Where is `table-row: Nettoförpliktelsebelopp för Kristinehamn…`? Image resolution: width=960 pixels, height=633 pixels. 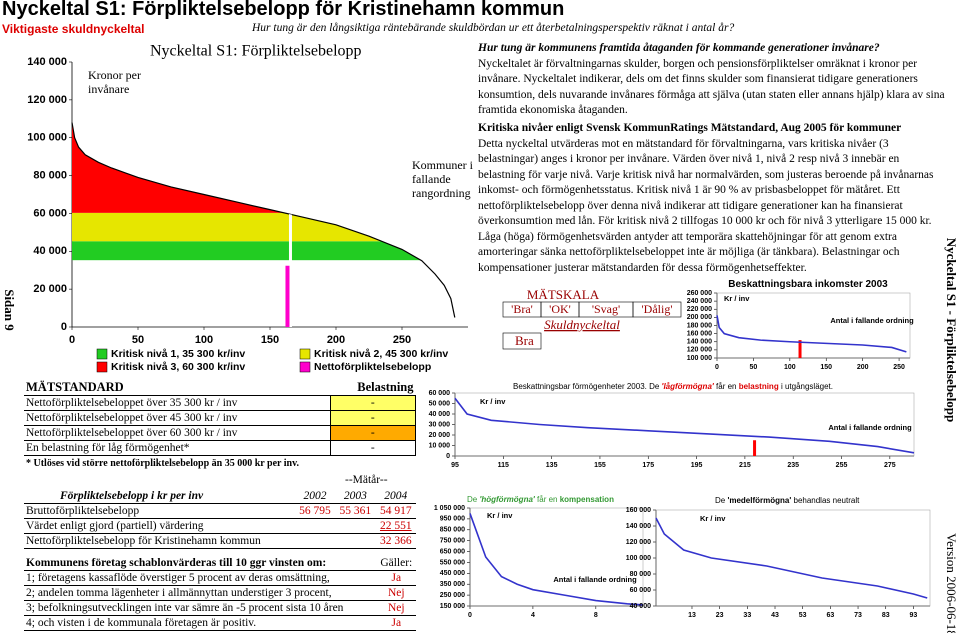
table-row: Nettoförpliktelsebelopp för Kristinehamn… is located at coordinates (220, 541).